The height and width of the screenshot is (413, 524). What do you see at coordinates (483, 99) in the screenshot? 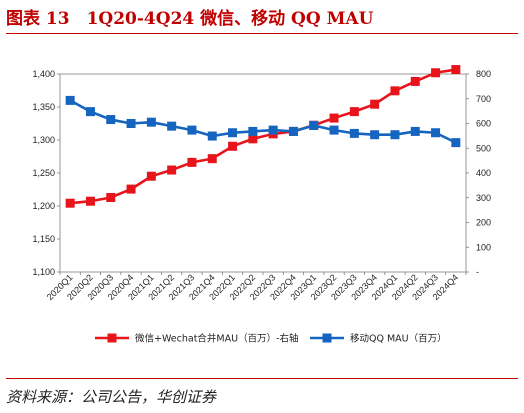
I see `y-right-tick-label: 700` at bounding box center [483, 99].